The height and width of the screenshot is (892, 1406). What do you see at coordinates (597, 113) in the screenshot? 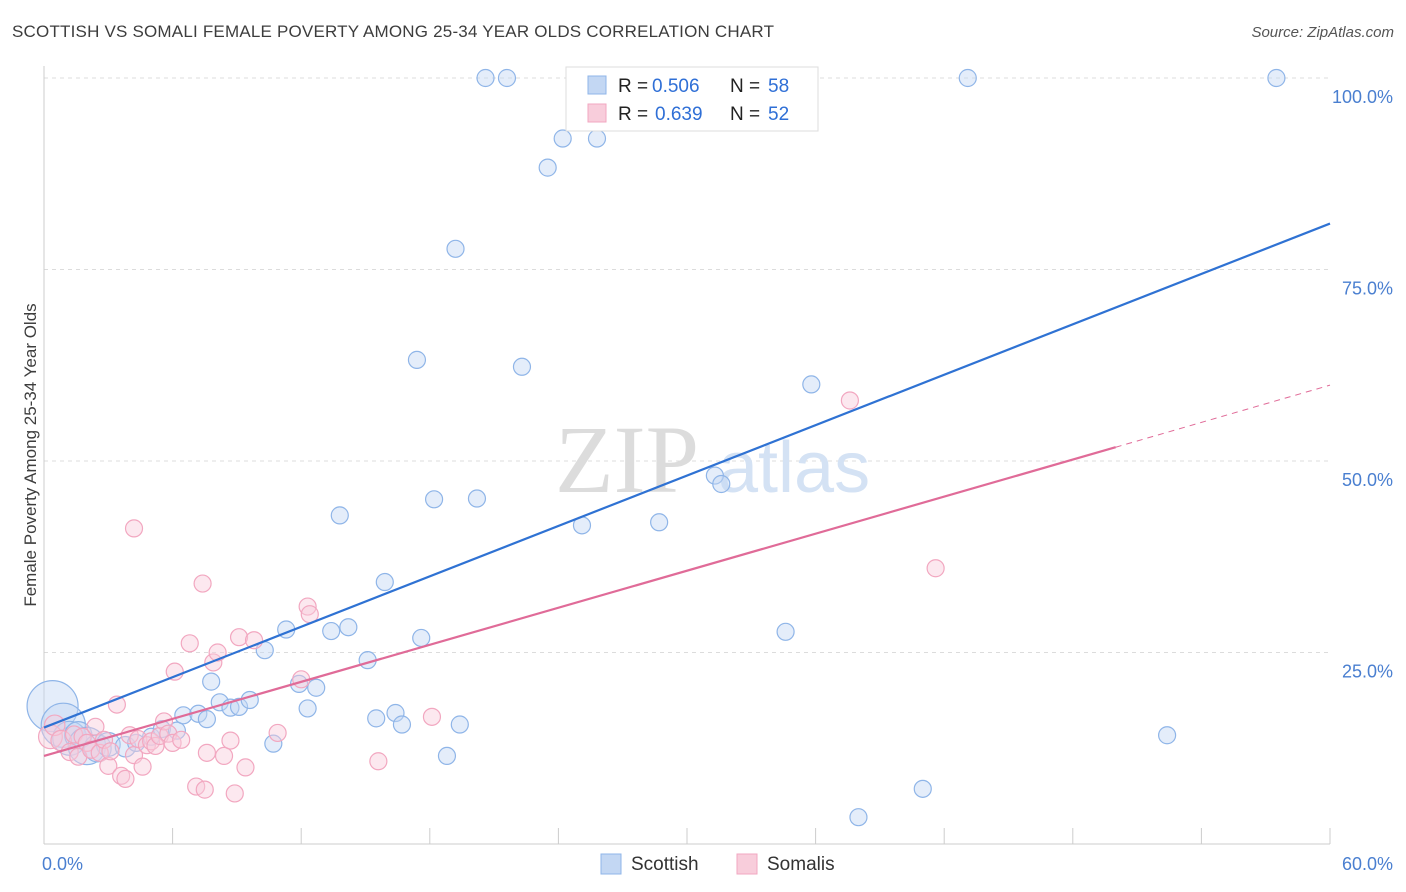
I see `legend-swatch-somalis` at bounding box center [597, 113].